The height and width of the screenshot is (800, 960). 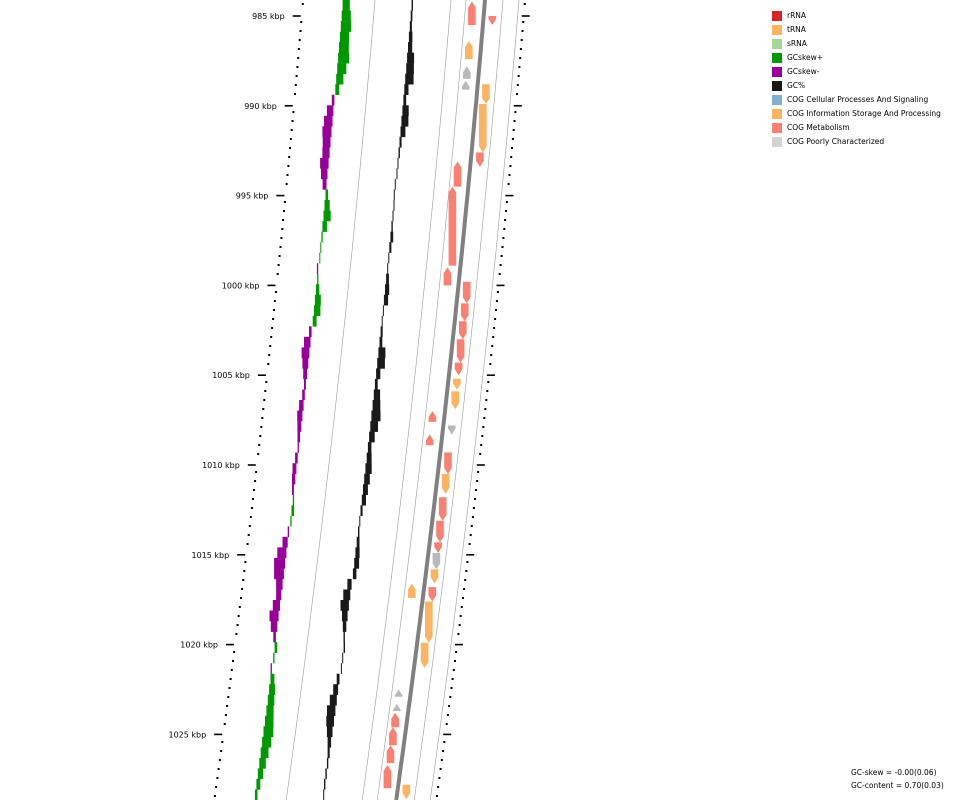 I want to click on legend-label: COG Metabolism, so click(x=818, y=127).